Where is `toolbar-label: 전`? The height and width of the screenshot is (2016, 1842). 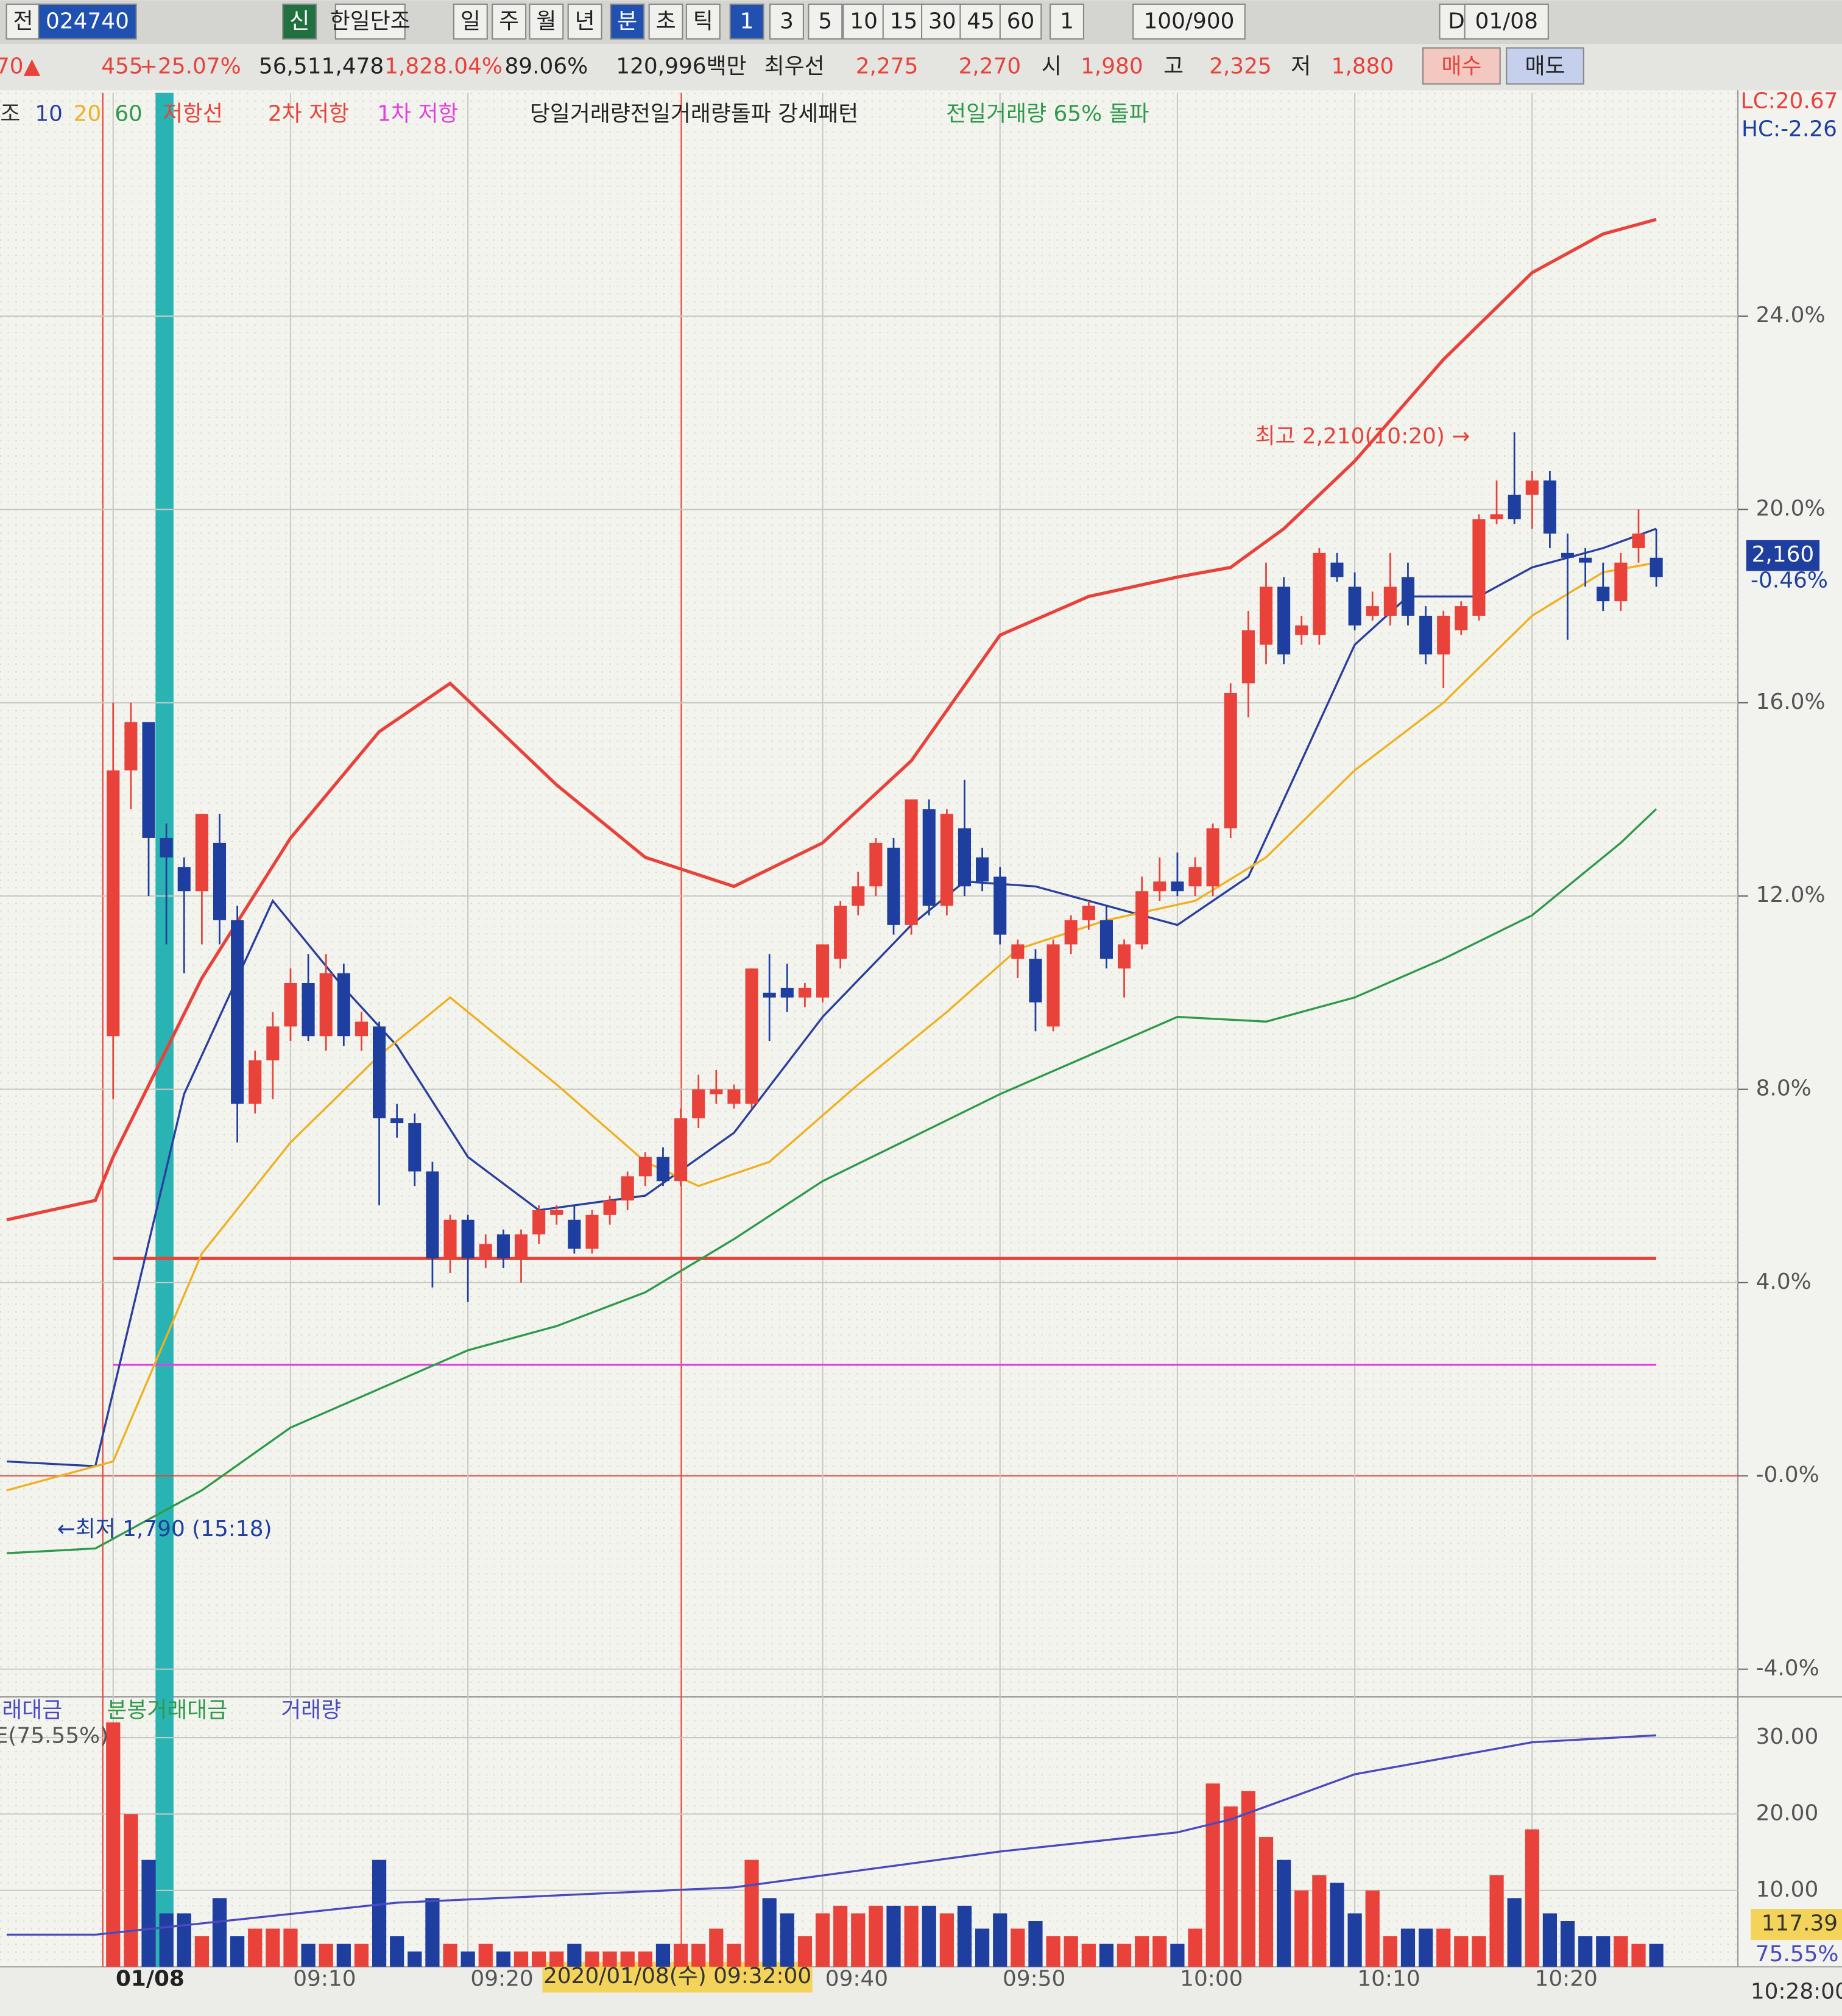
toolbar-label: 전 is located at coordinates (23, 21).